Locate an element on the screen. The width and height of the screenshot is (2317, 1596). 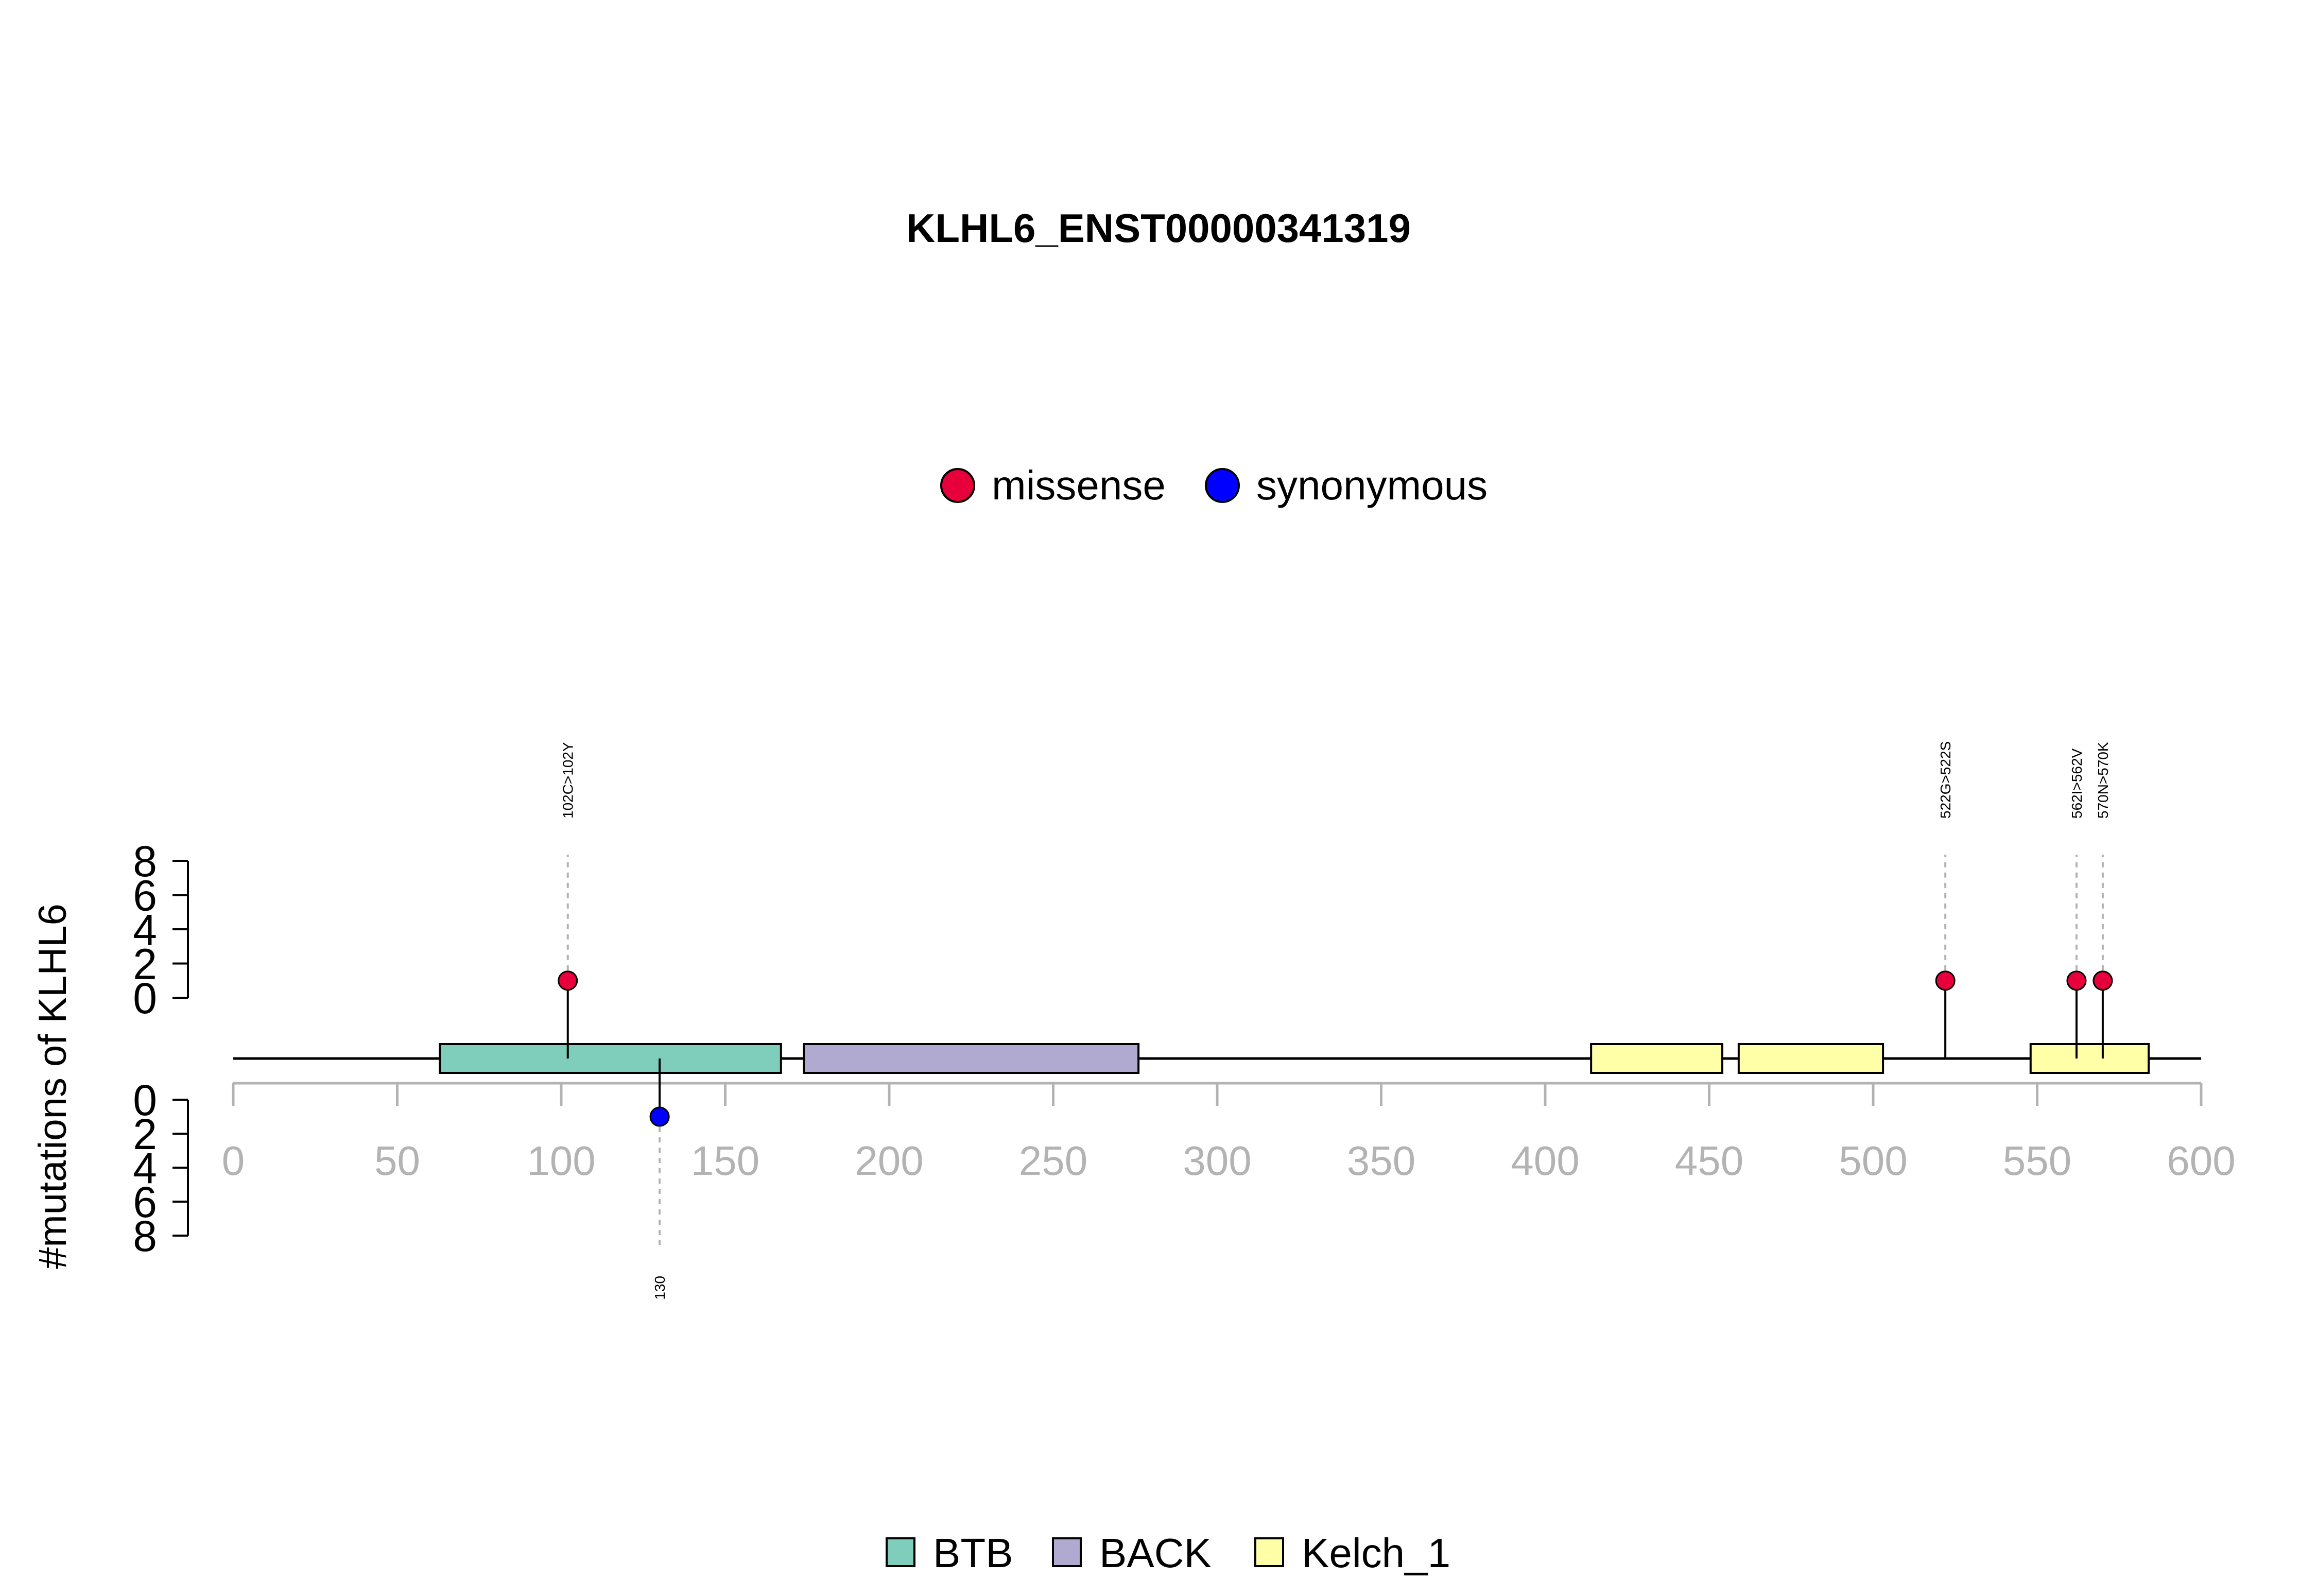
x-axis: 0 50 100 150 200 250 300 350 400 450 500 550 600 is located at coordinates (1229, 1133).